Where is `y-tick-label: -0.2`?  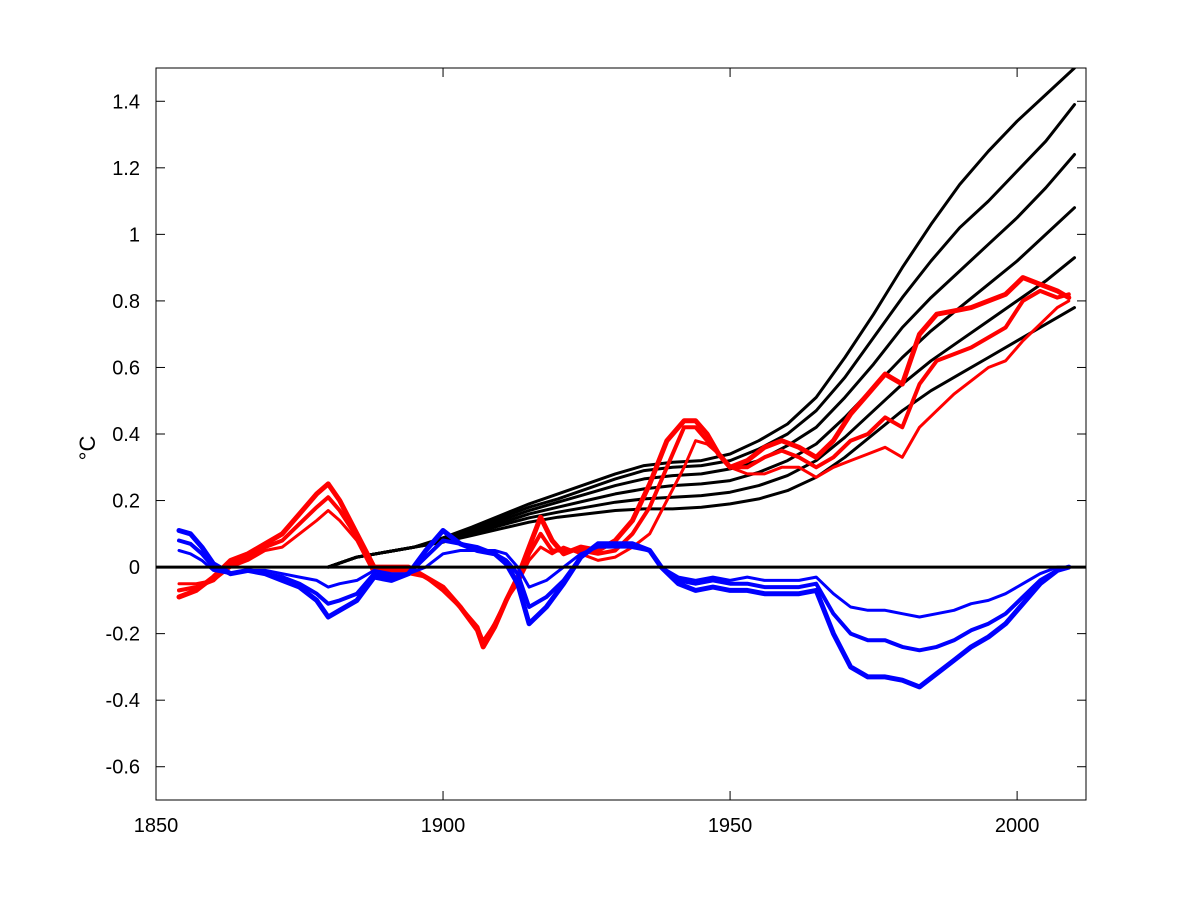
y-tick-label: -0.2 is located at coordinates (123, 635).